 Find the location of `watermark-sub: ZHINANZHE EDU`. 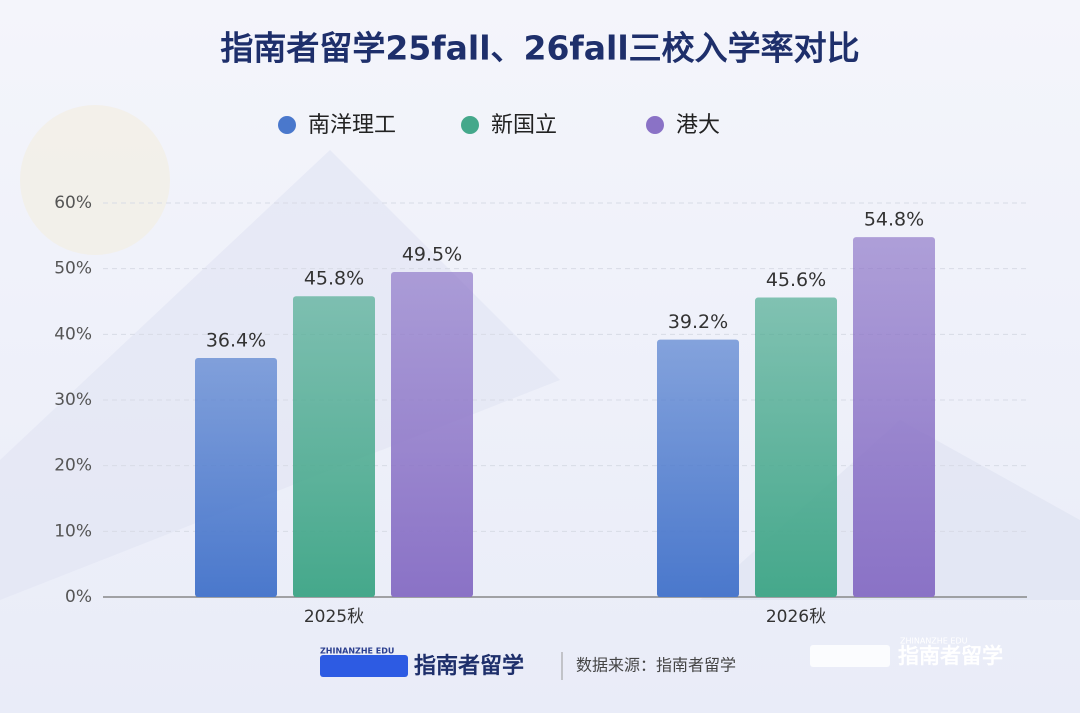

watermark-sub: ZHINANZHE EDU is located at coordinates (934, 641).